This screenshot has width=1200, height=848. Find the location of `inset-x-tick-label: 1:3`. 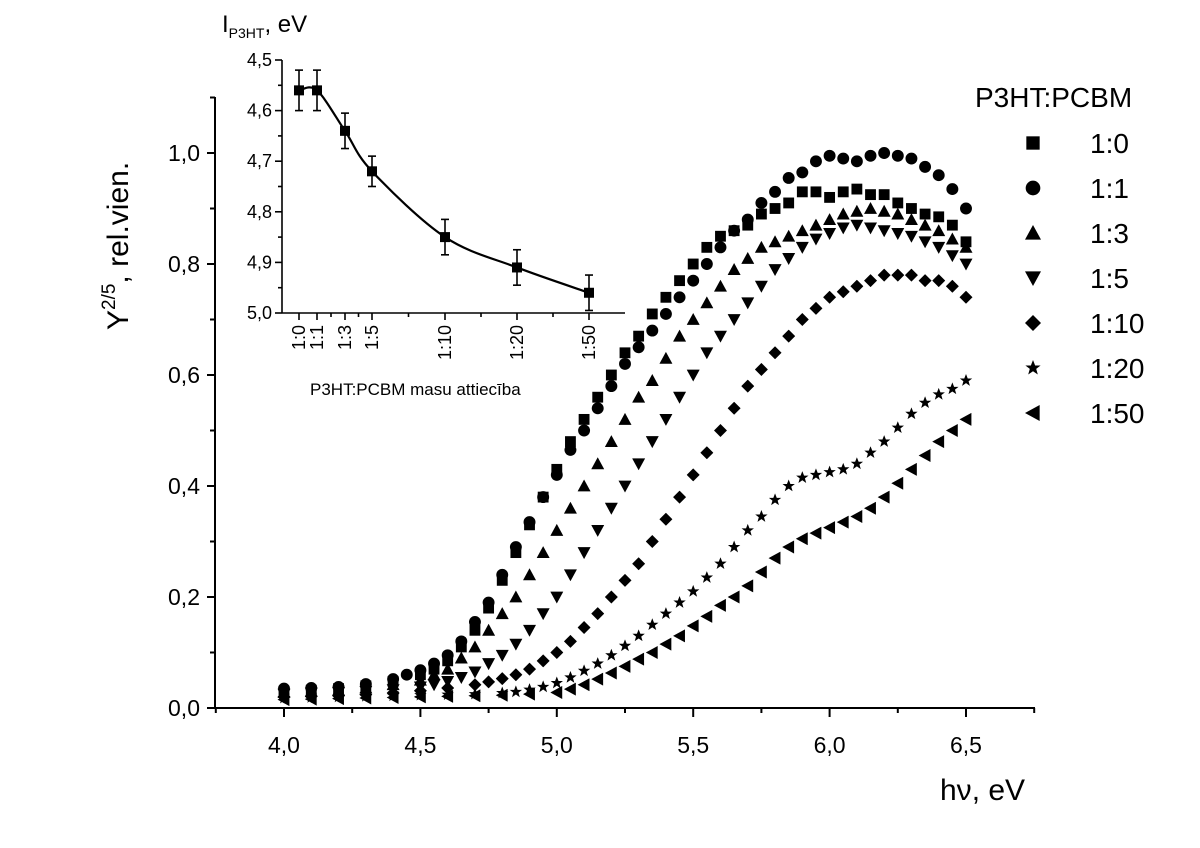

inset-x-tick-label: 1:3 is located at coordinates (345, 337).